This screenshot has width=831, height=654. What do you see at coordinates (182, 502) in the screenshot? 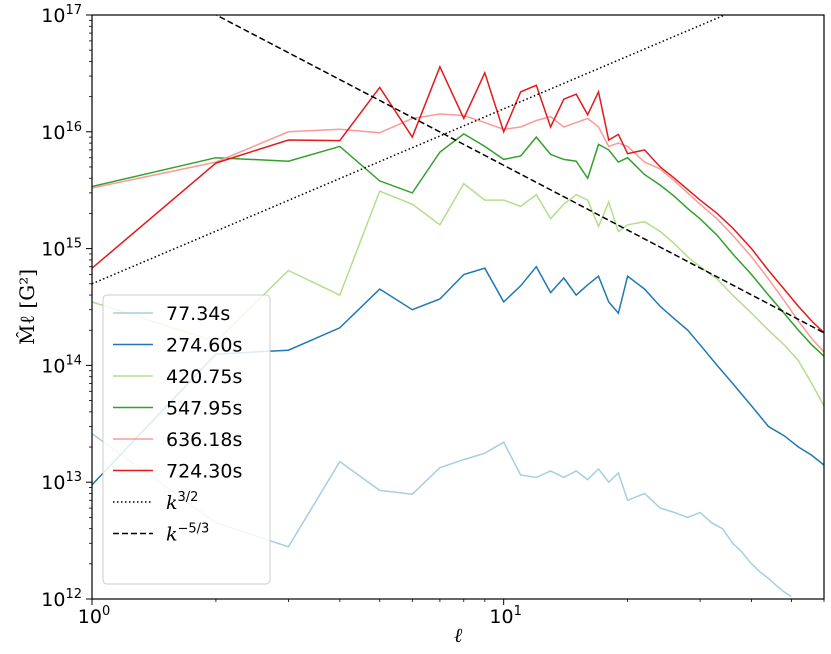
I see `legend-label-6: k3/2` at bounding box center [182, 502].